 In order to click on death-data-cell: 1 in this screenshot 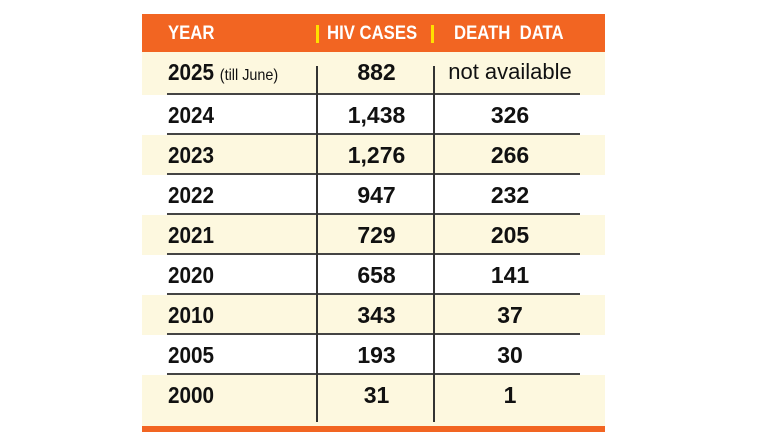, I will do `click(510, 395)`.